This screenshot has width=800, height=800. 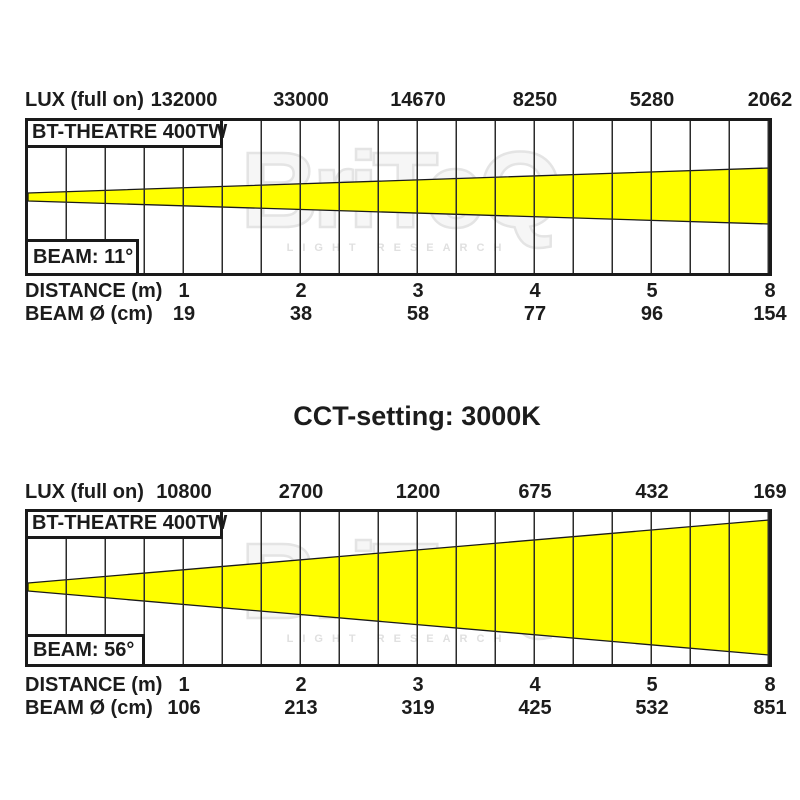 I want to click on beam-diameter-value: 213, so click(x=301, y=708).